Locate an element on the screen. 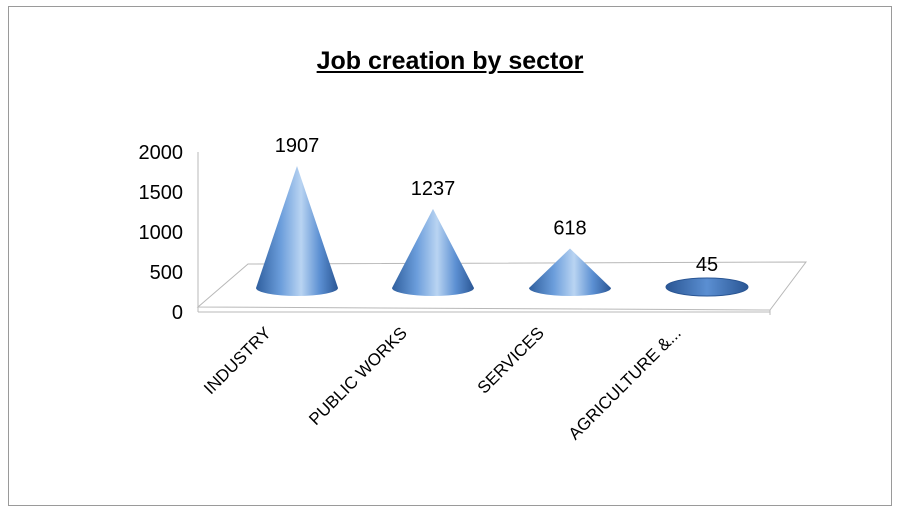 The image size is (900, 512). data-labels: 1907 1237 618 45 is located at coordinates (496, 205).